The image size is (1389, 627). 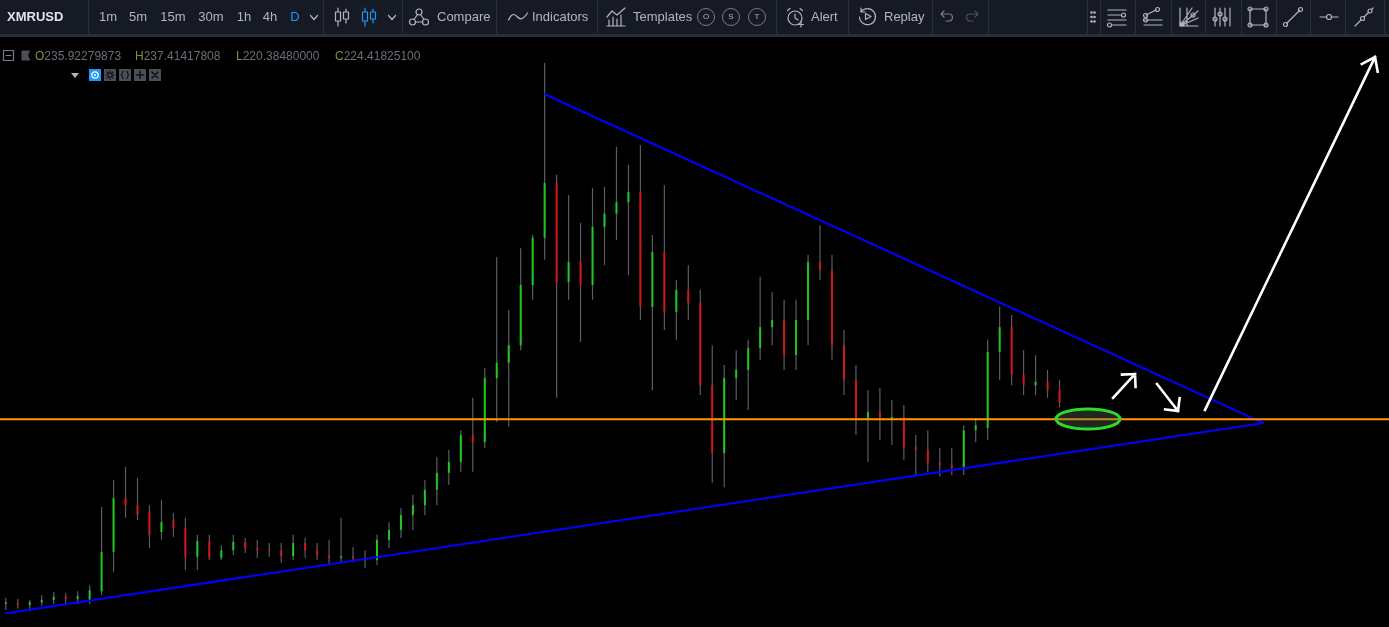 I want to click on annotation: C224.41825100, so click(x=378, y=56).